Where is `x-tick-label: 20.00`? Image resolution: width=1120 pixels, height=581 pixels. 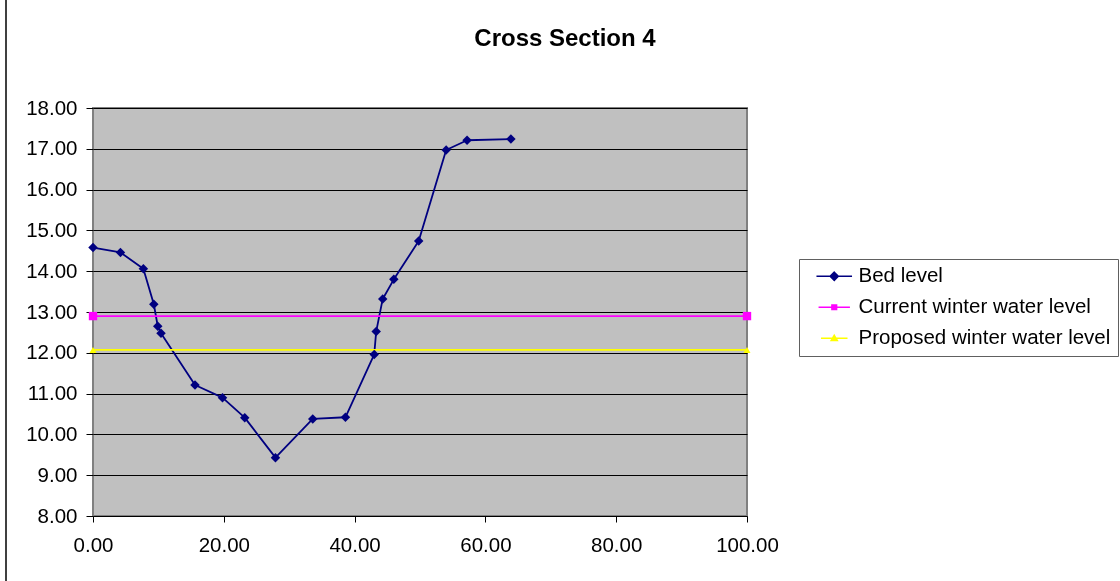
x-tick-label: 20.00 is located at coordinates (224, 544).